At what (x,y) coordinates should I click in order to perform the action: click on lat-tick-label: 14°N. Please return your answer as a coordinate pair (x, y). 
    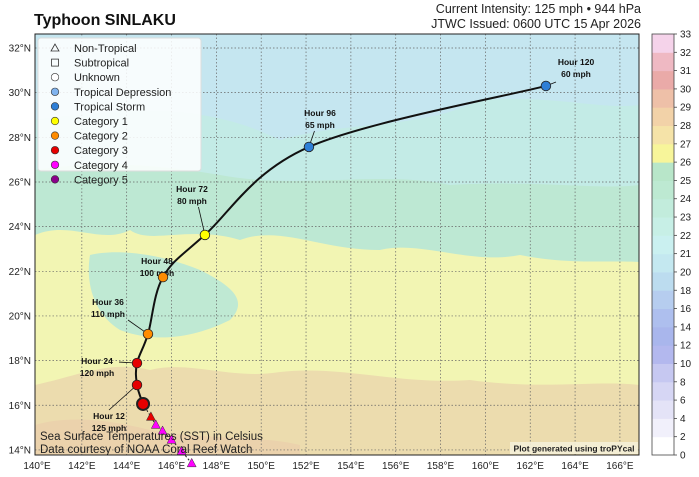
    Looking at the image, I should click on (20, 450).